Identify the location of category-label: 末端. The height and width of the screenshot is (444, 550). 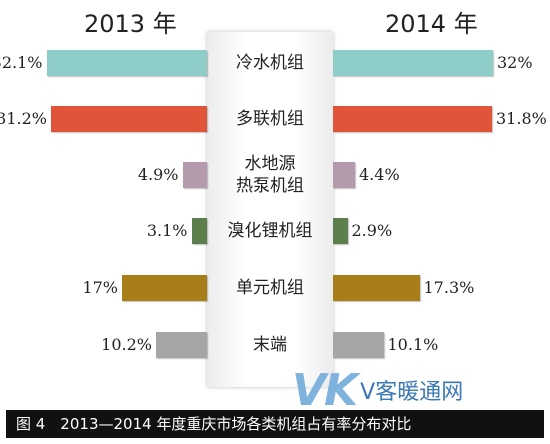
(270, 345).